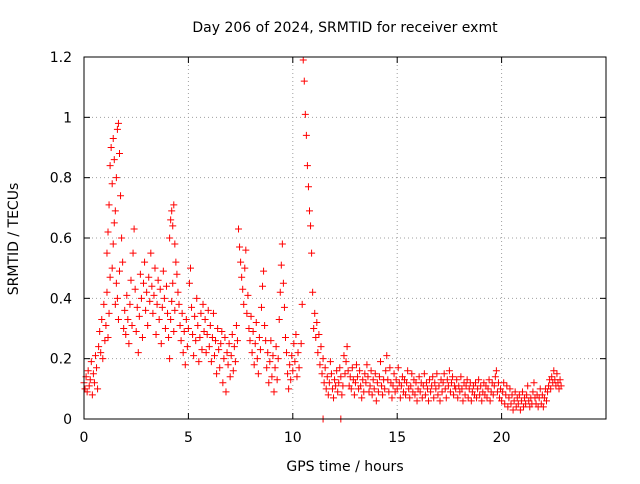 This screenshot has height=484, width=640. I want to click on x-tick-label: 20, so click(502, 438).